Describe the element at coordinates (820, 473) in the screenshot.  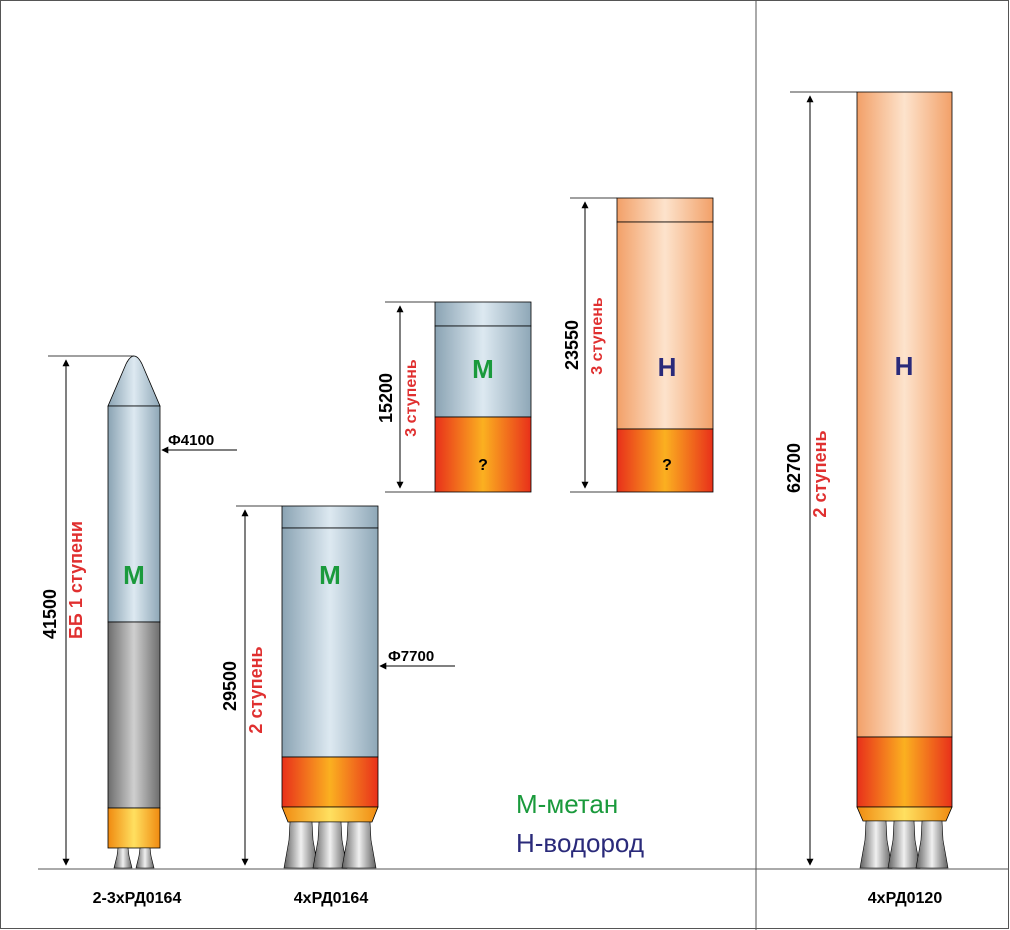
I see `stage2h-stage-label: 2 ступень` at that location.